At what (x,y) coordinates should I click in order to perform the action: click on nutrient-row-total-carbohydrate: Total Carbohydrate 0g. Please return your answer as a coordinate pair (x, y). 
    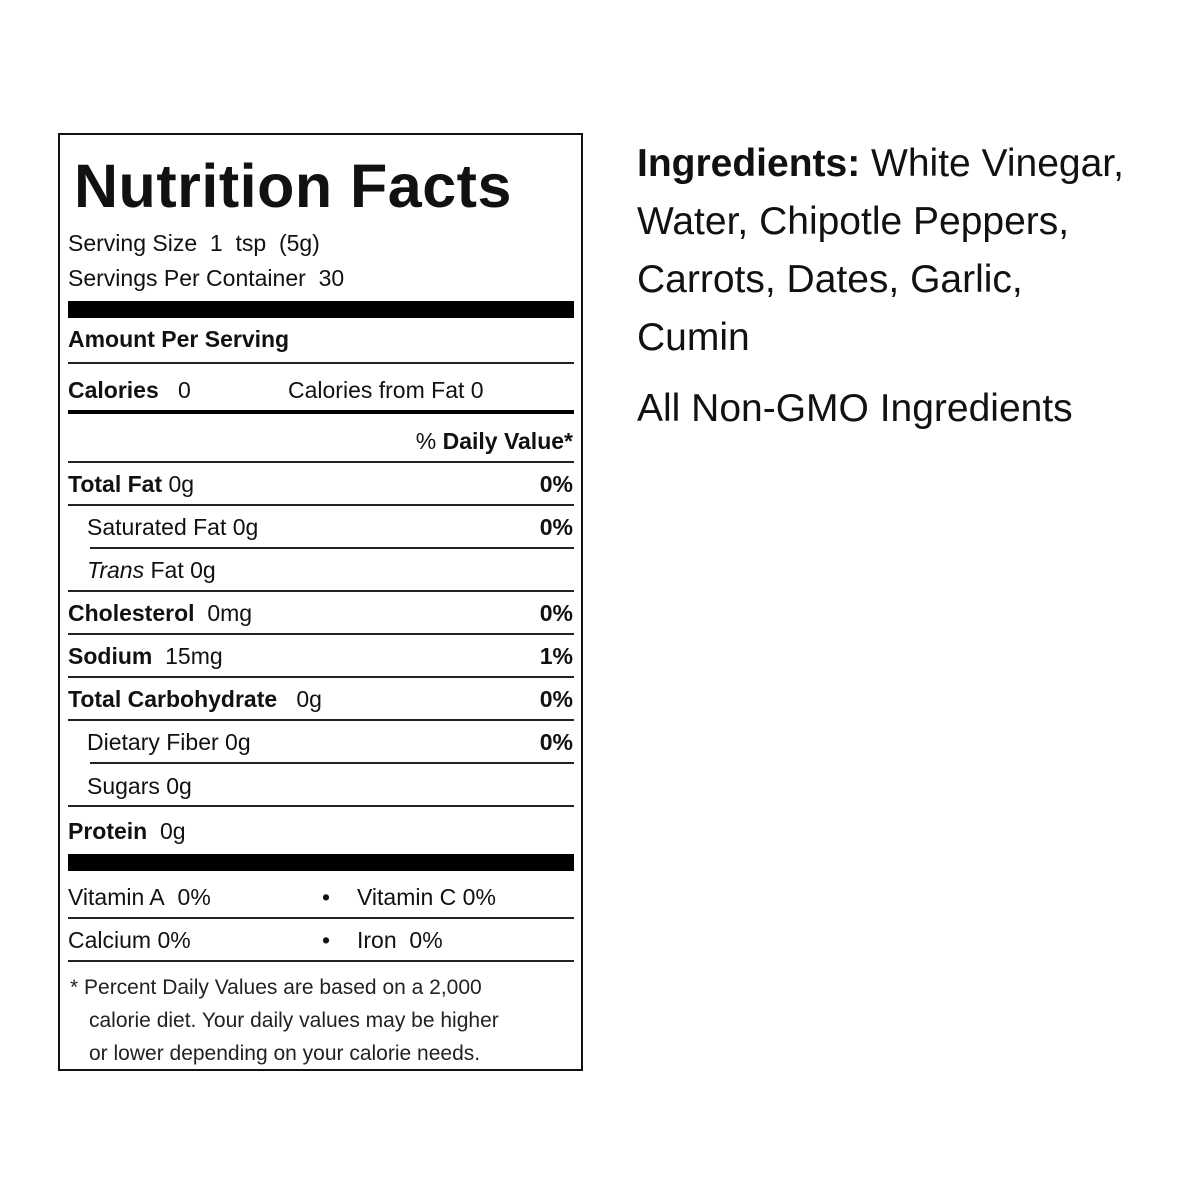
    Looking at the image, I should click on (195, 699).